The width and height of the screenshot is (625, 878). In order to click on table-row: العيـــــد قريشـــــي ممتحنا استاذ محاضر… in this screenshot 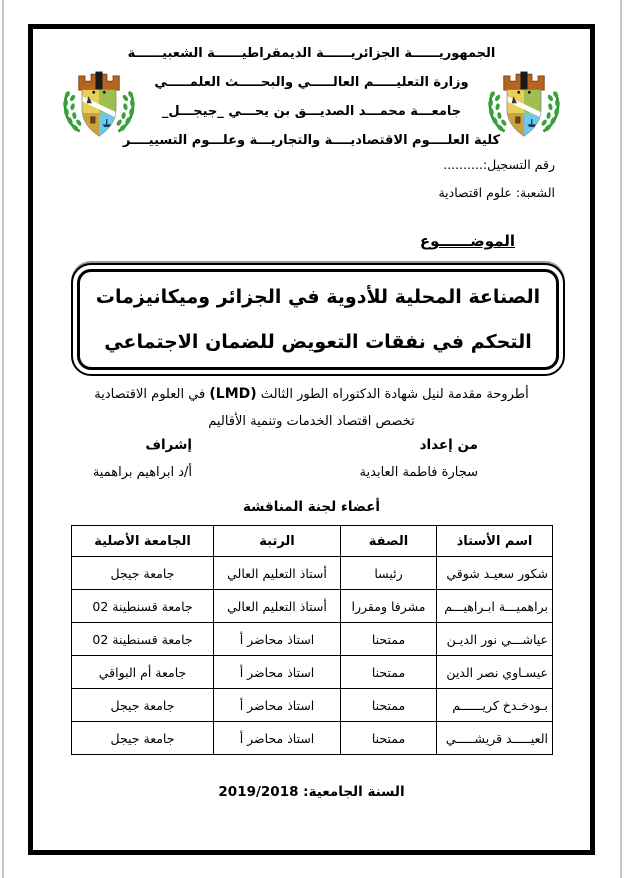, I will do `click(312, 738)`.